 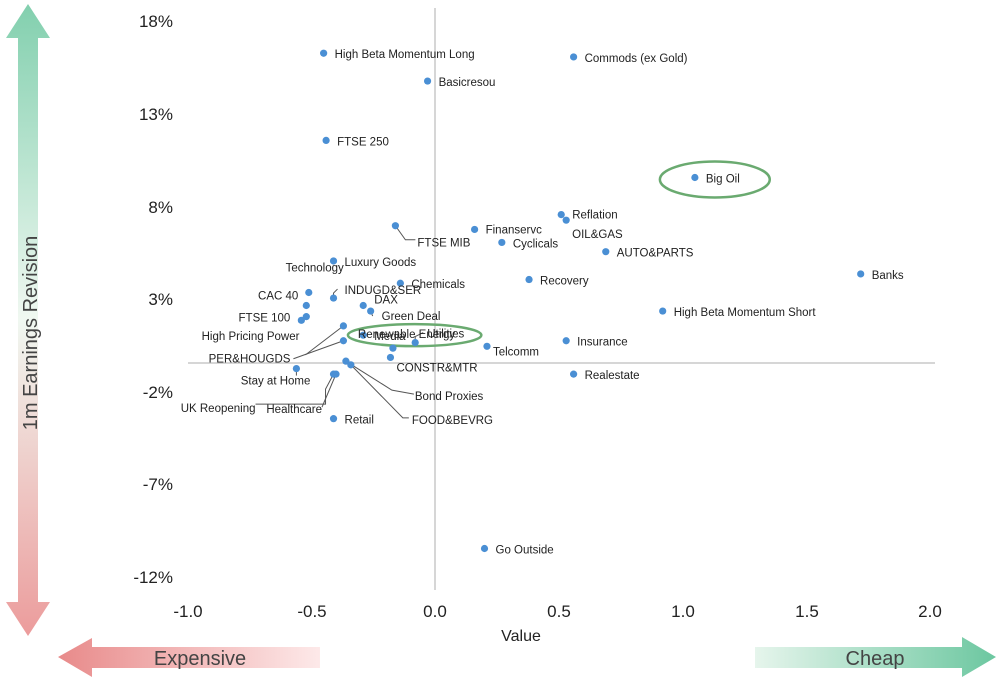 I want to click on point-banks, so click(x=861, y=274).